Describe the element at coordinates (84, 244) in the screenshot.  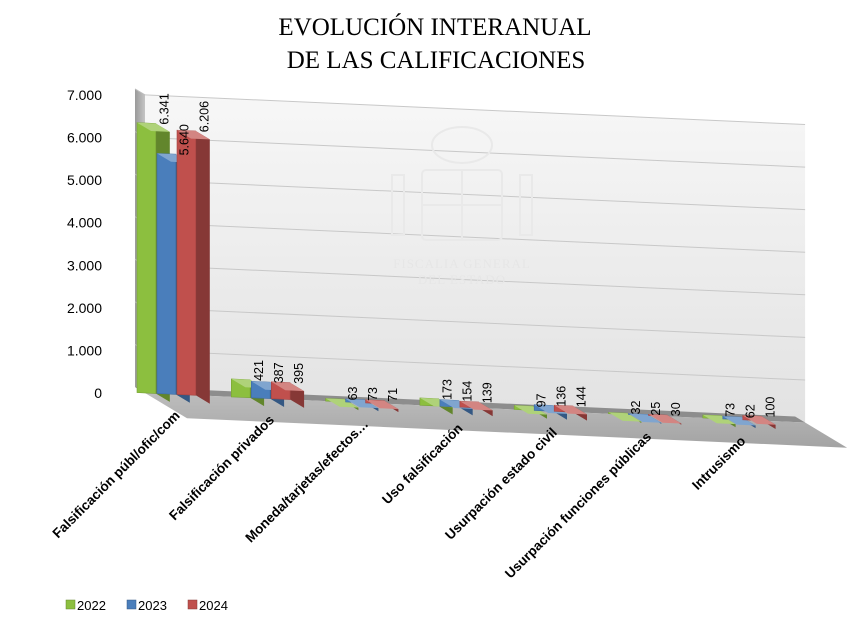
I see `y-axis: 0 1.000 2.000 3.000 4.000 5.000 6.000 7.000` at that location.